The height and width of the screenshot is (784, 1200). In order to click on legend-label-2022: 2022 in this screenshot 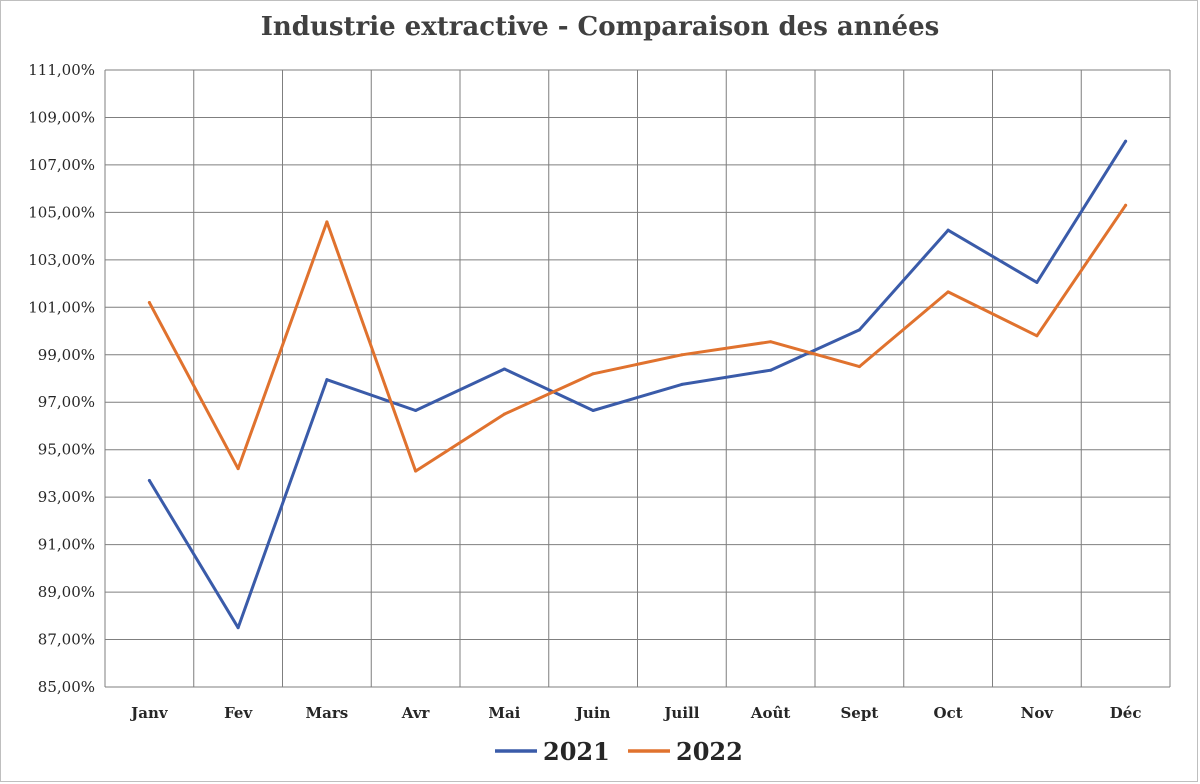, I will do `click(709, 751)`.